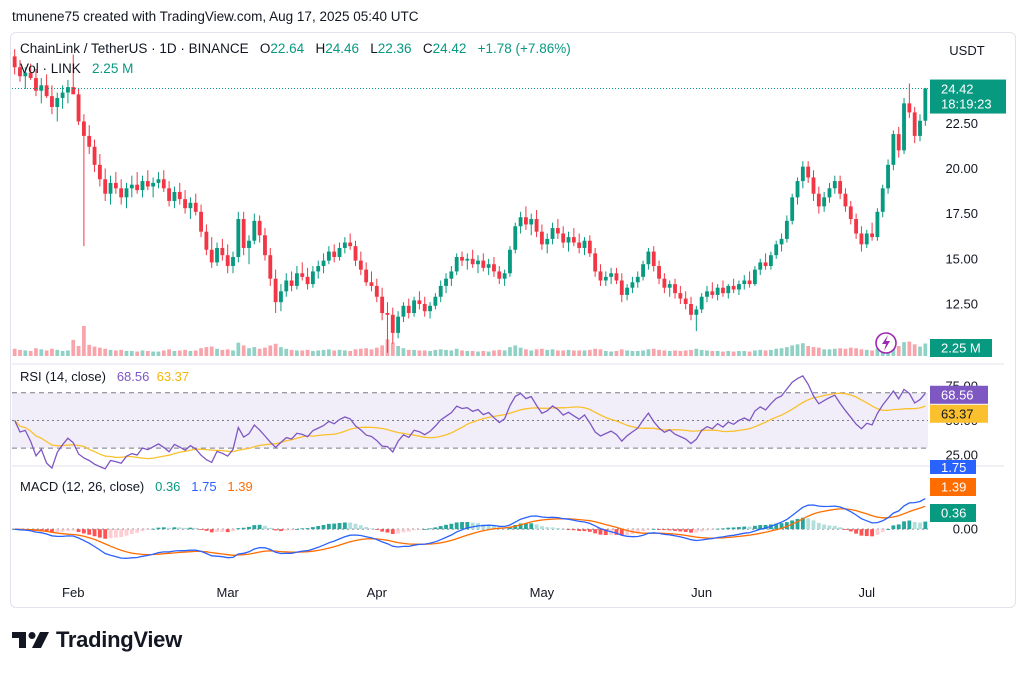  Describe the element at coordinates (953, 467) in the screenshot. I see `macd-badge-value: 1.75` at that location.